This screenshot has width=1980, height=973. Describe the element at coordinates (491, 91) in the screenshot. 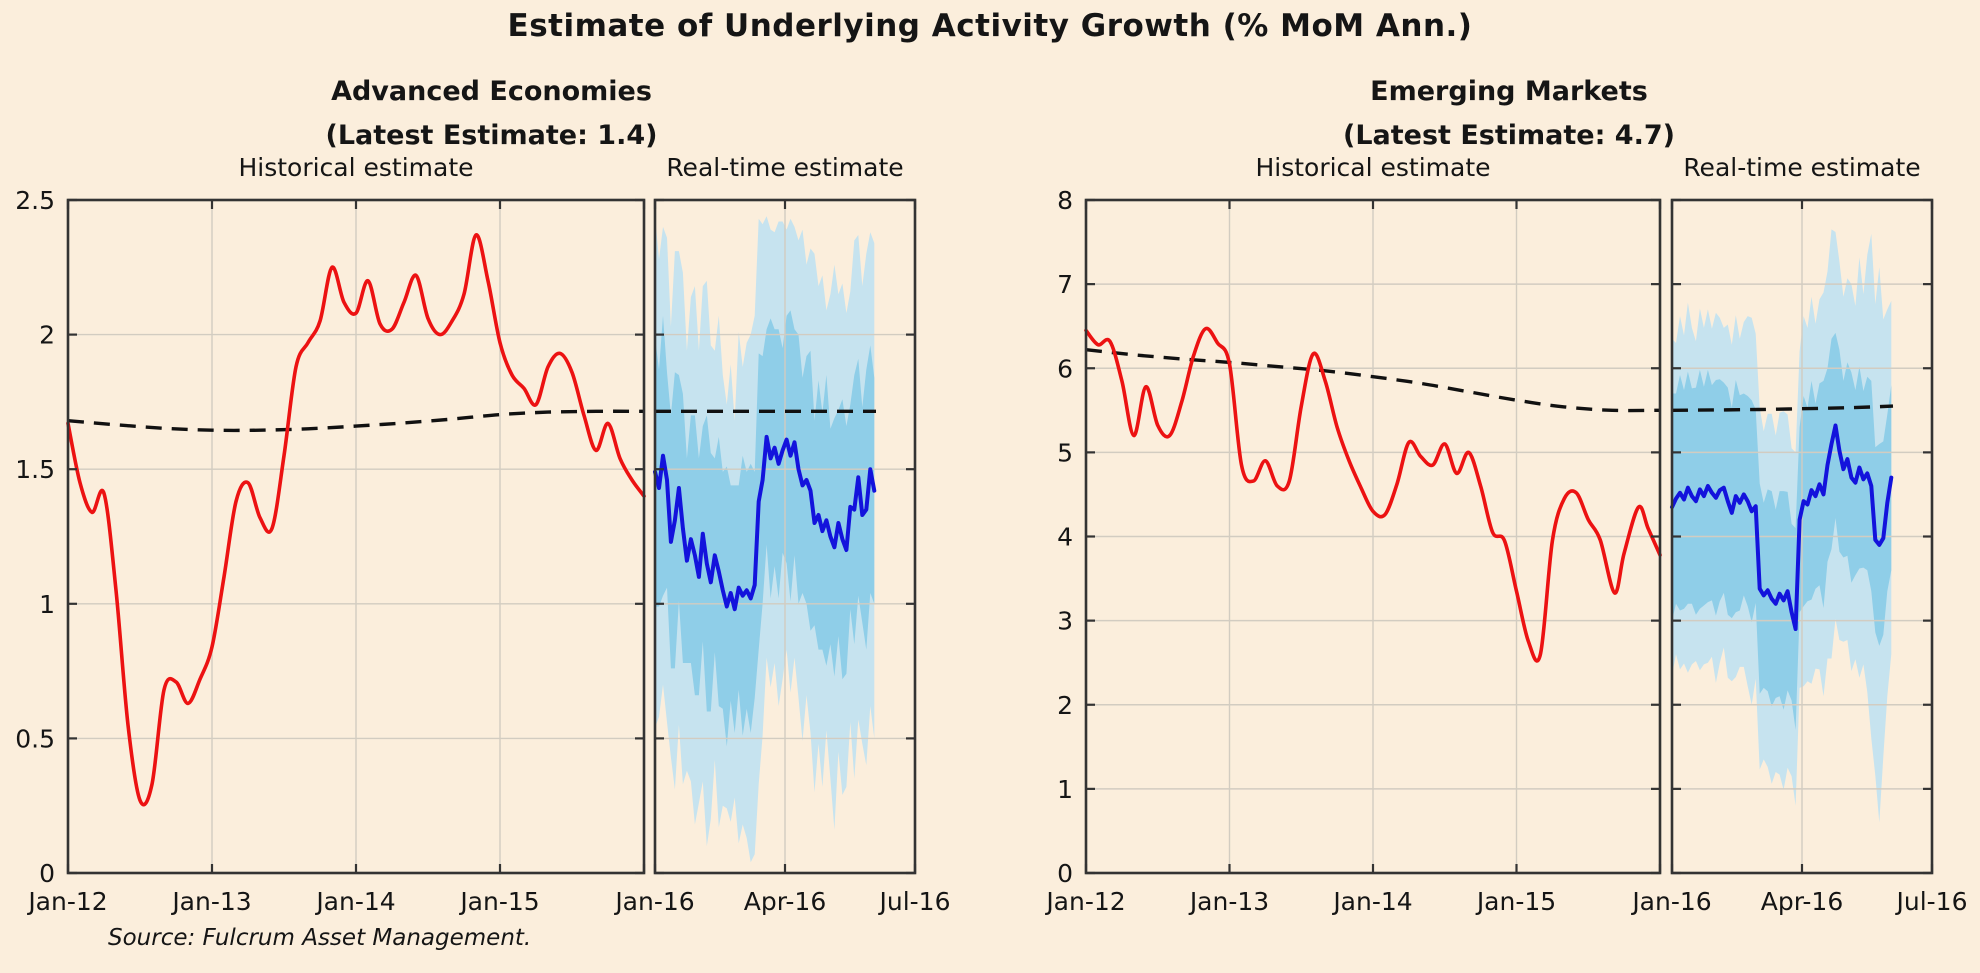

I see `subtitle-advanced-economies: Advanced Economies` at that location.